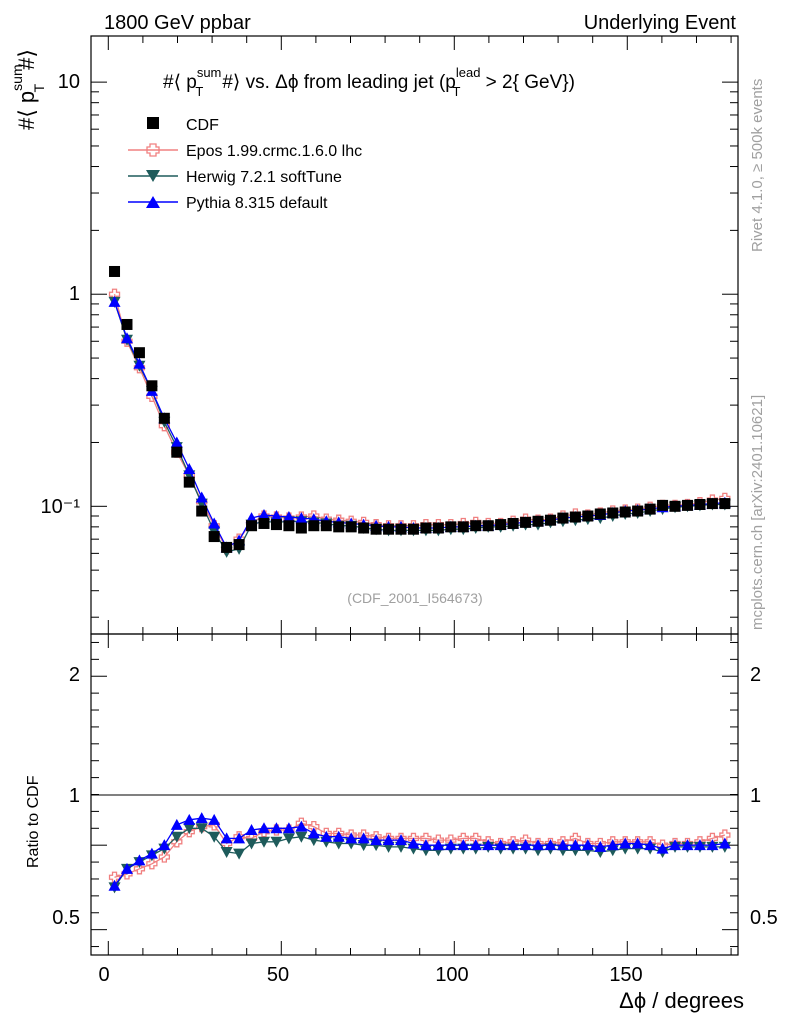 The width and height of the screenshot is (786, 1024). What do you see at coordinates (26, 110) in the screenshot?
I see `y-axis-label-a: #⟨ p` at bounding box center [26, 110].